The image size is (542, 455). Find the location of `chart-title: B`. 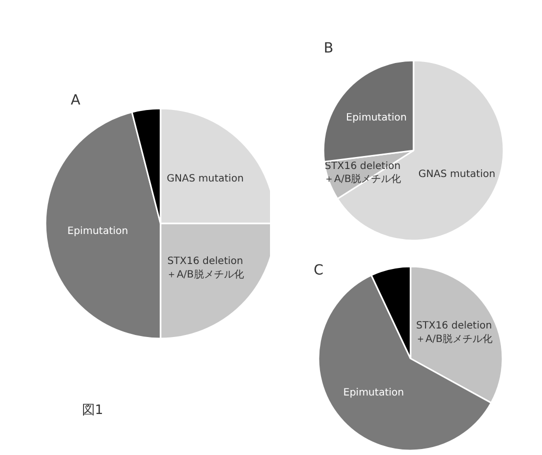

chart-title: B is located at coordinates (329, 48).